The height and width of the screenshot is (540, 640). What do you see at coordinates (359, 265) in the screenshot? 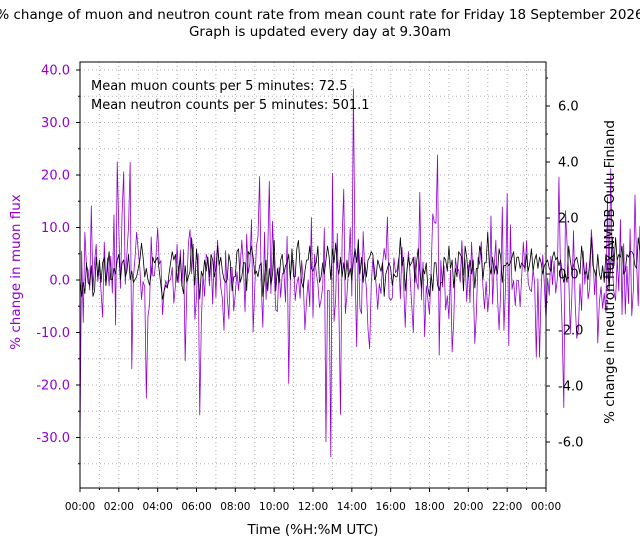
I see `neutron-series-line` at bounding box center [359, 265].